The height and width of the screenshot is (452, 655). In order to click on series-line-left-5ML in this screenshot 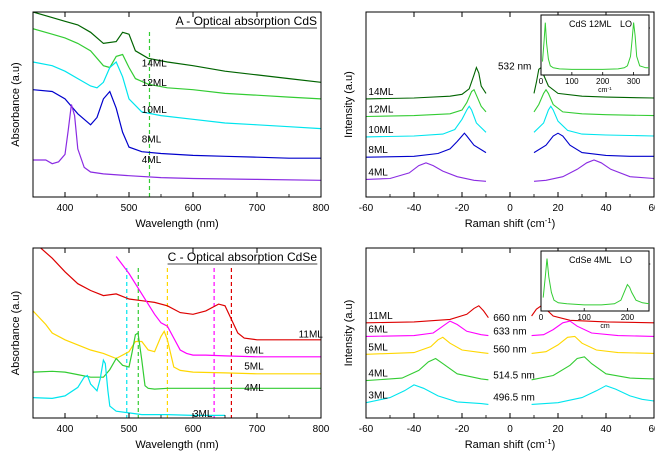, I will do `click(427, 345)`.